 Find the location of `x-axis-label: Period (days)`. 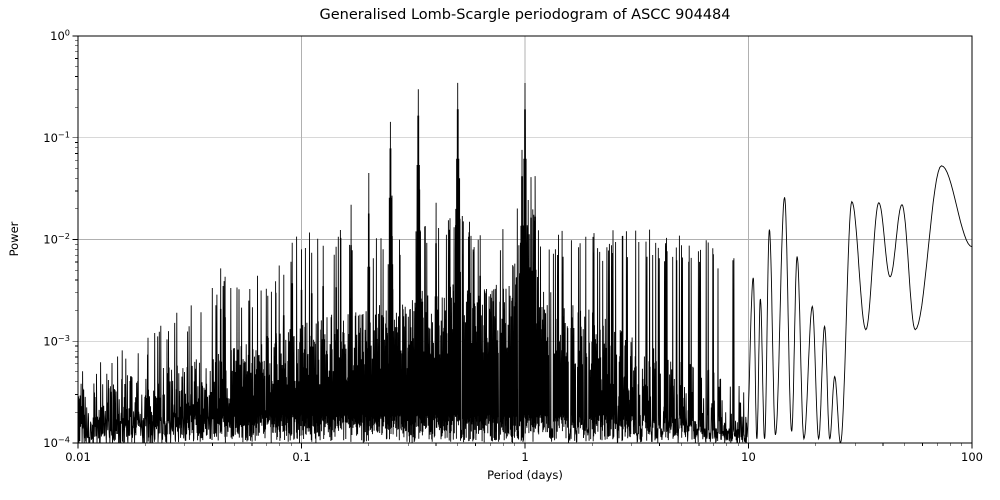

x-axis-label: Period (days) is located at coordinates (525, 475).